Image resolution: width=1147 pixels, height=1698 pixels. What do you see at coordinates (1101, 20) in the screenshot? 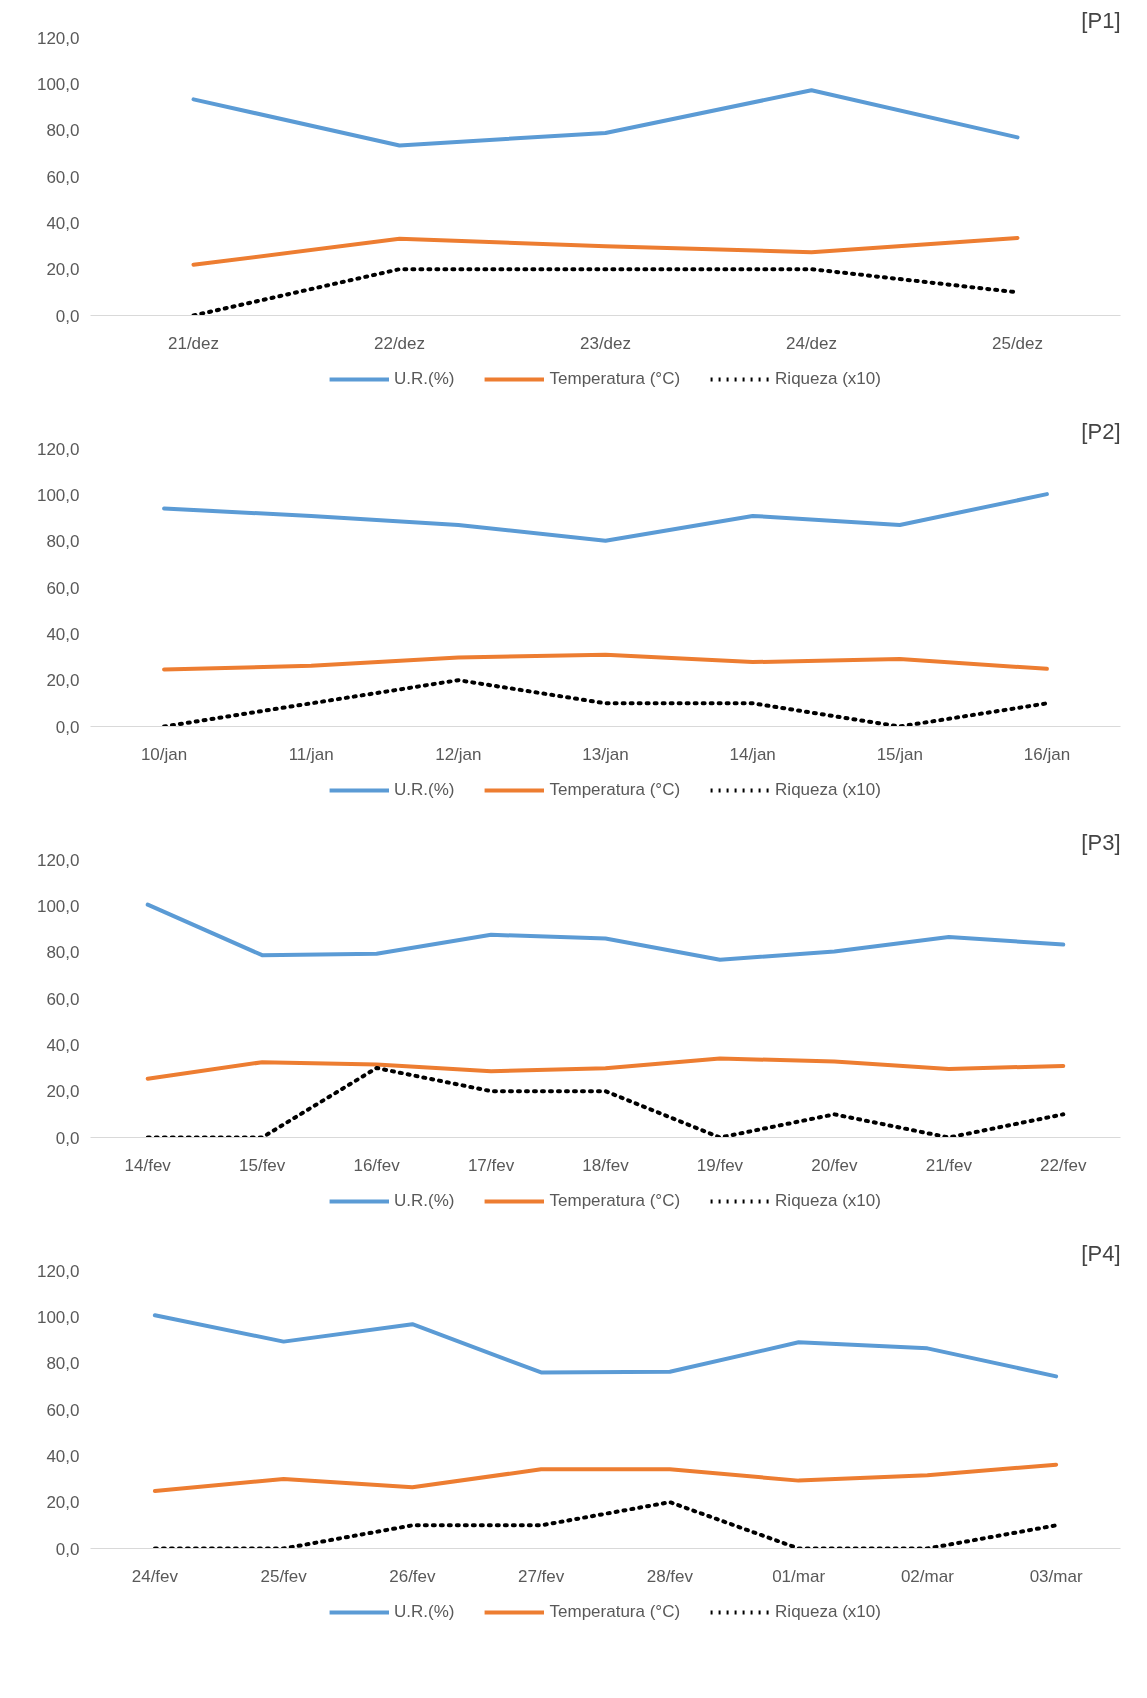
I see `chart-title: [P1]` at bounding box center [1101, 20].